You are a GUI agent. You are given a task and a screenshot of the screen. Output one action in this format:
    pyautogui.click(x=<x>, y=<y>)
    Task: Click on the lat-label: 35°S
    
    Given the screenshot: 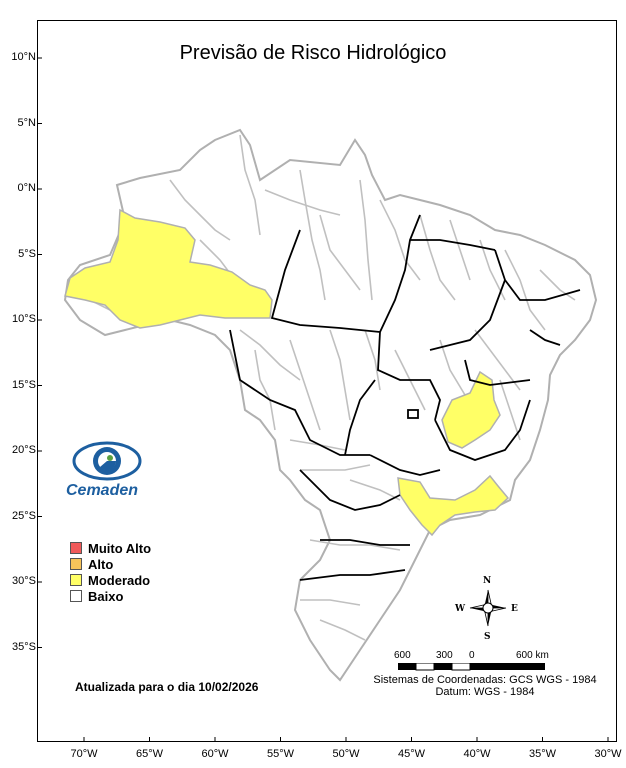 What is the action you would take?
    pyautogui.click(x=24, y=646)
    